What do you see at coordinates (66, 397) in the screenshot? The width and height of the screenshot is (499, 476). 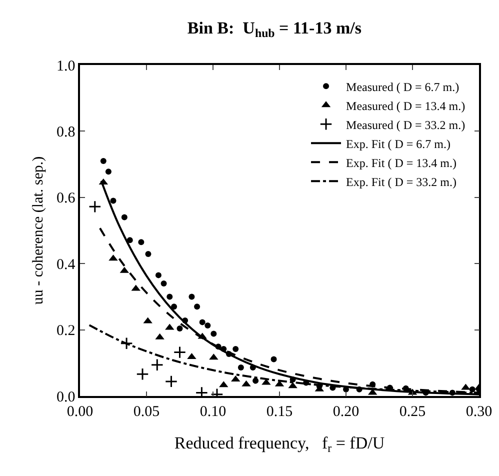 I see `y-tick-label: 0.0` at bounding box center [66, 397].